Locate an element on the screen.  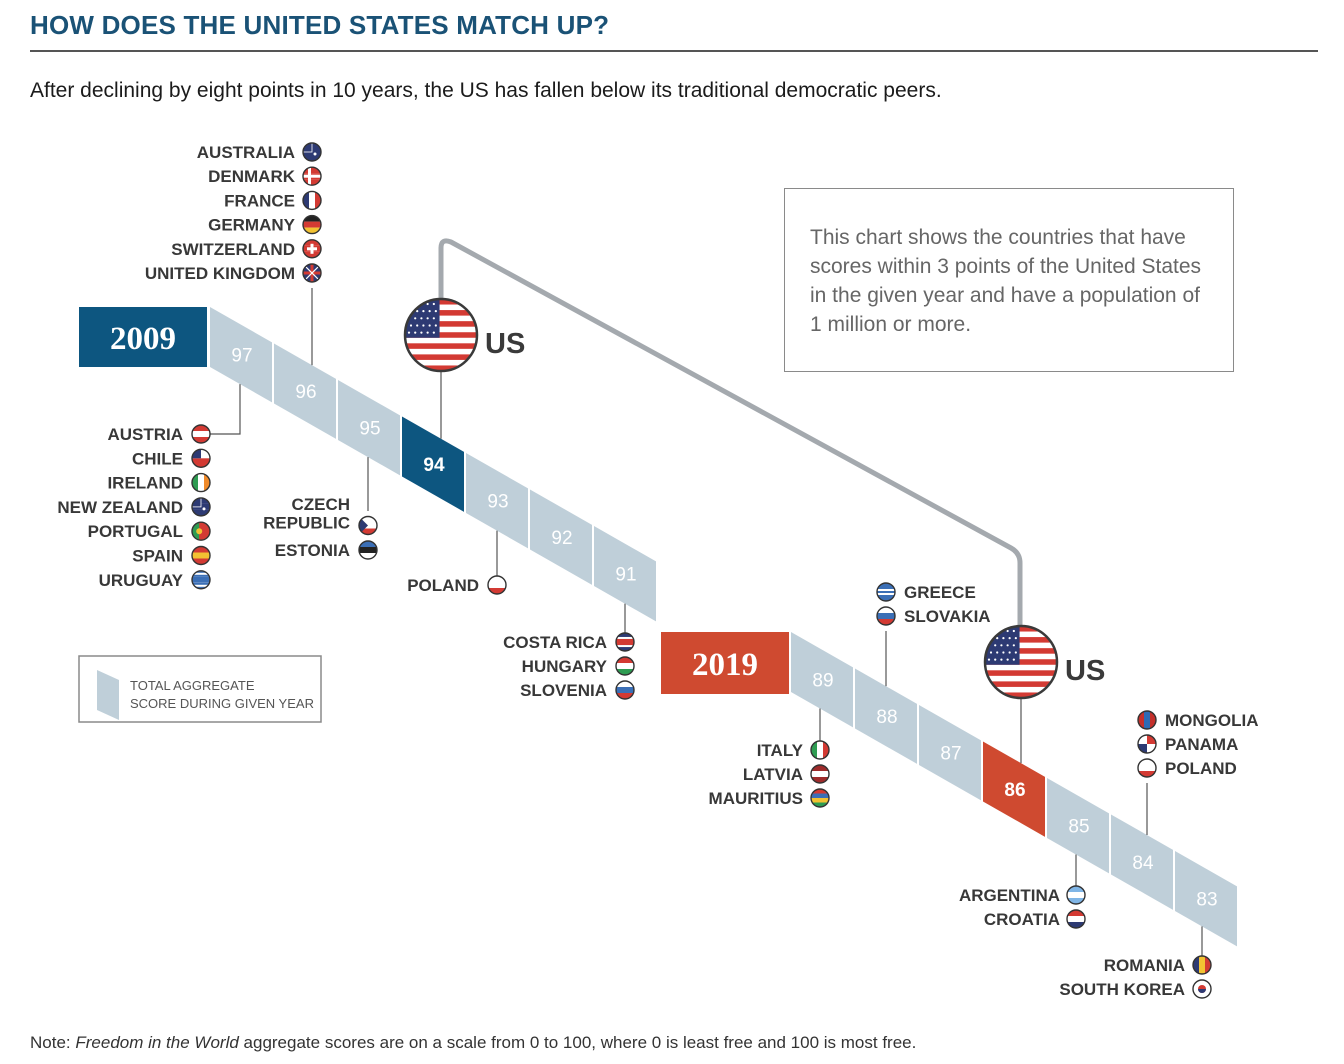
austria-flag-icon is located at coordinates (201, 434).